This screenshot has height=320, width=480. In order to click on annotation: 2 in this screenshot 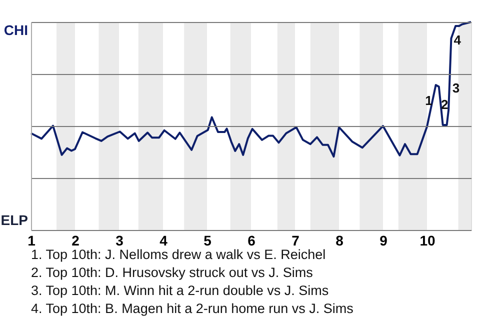, I will do `click(444, 104)`.